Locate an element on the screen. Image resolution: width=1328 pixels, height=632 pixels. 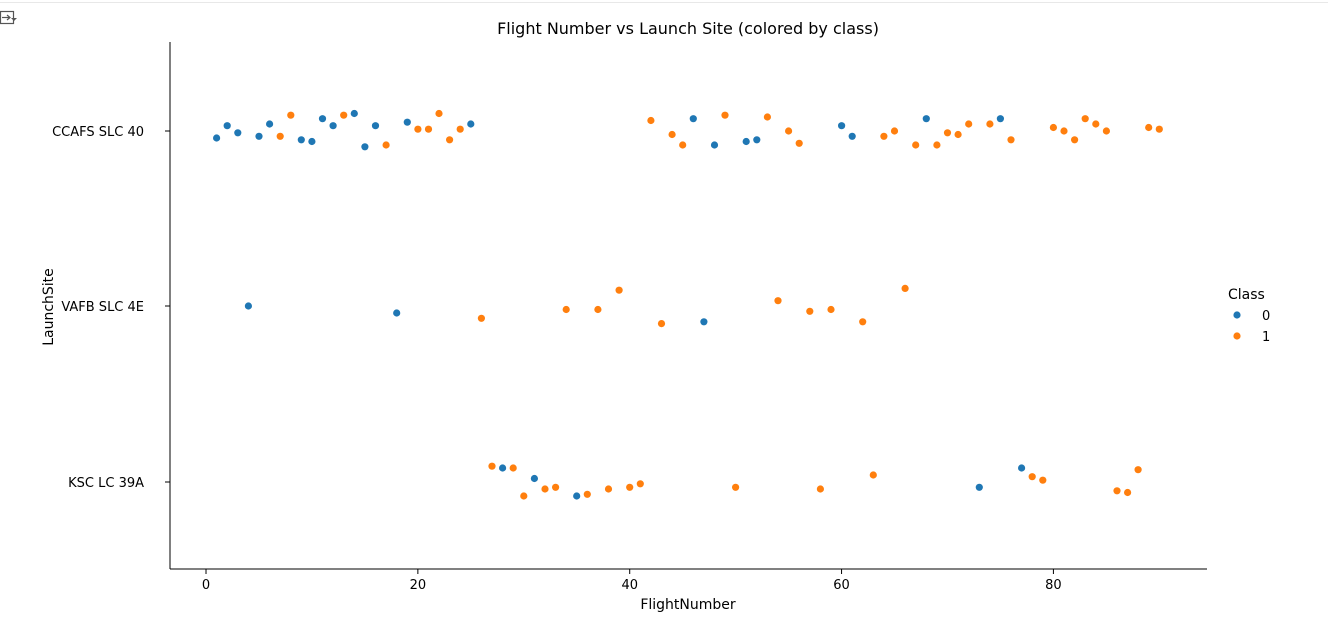
x-axis-label: FlightNumber is located at coordinates (688, 605).